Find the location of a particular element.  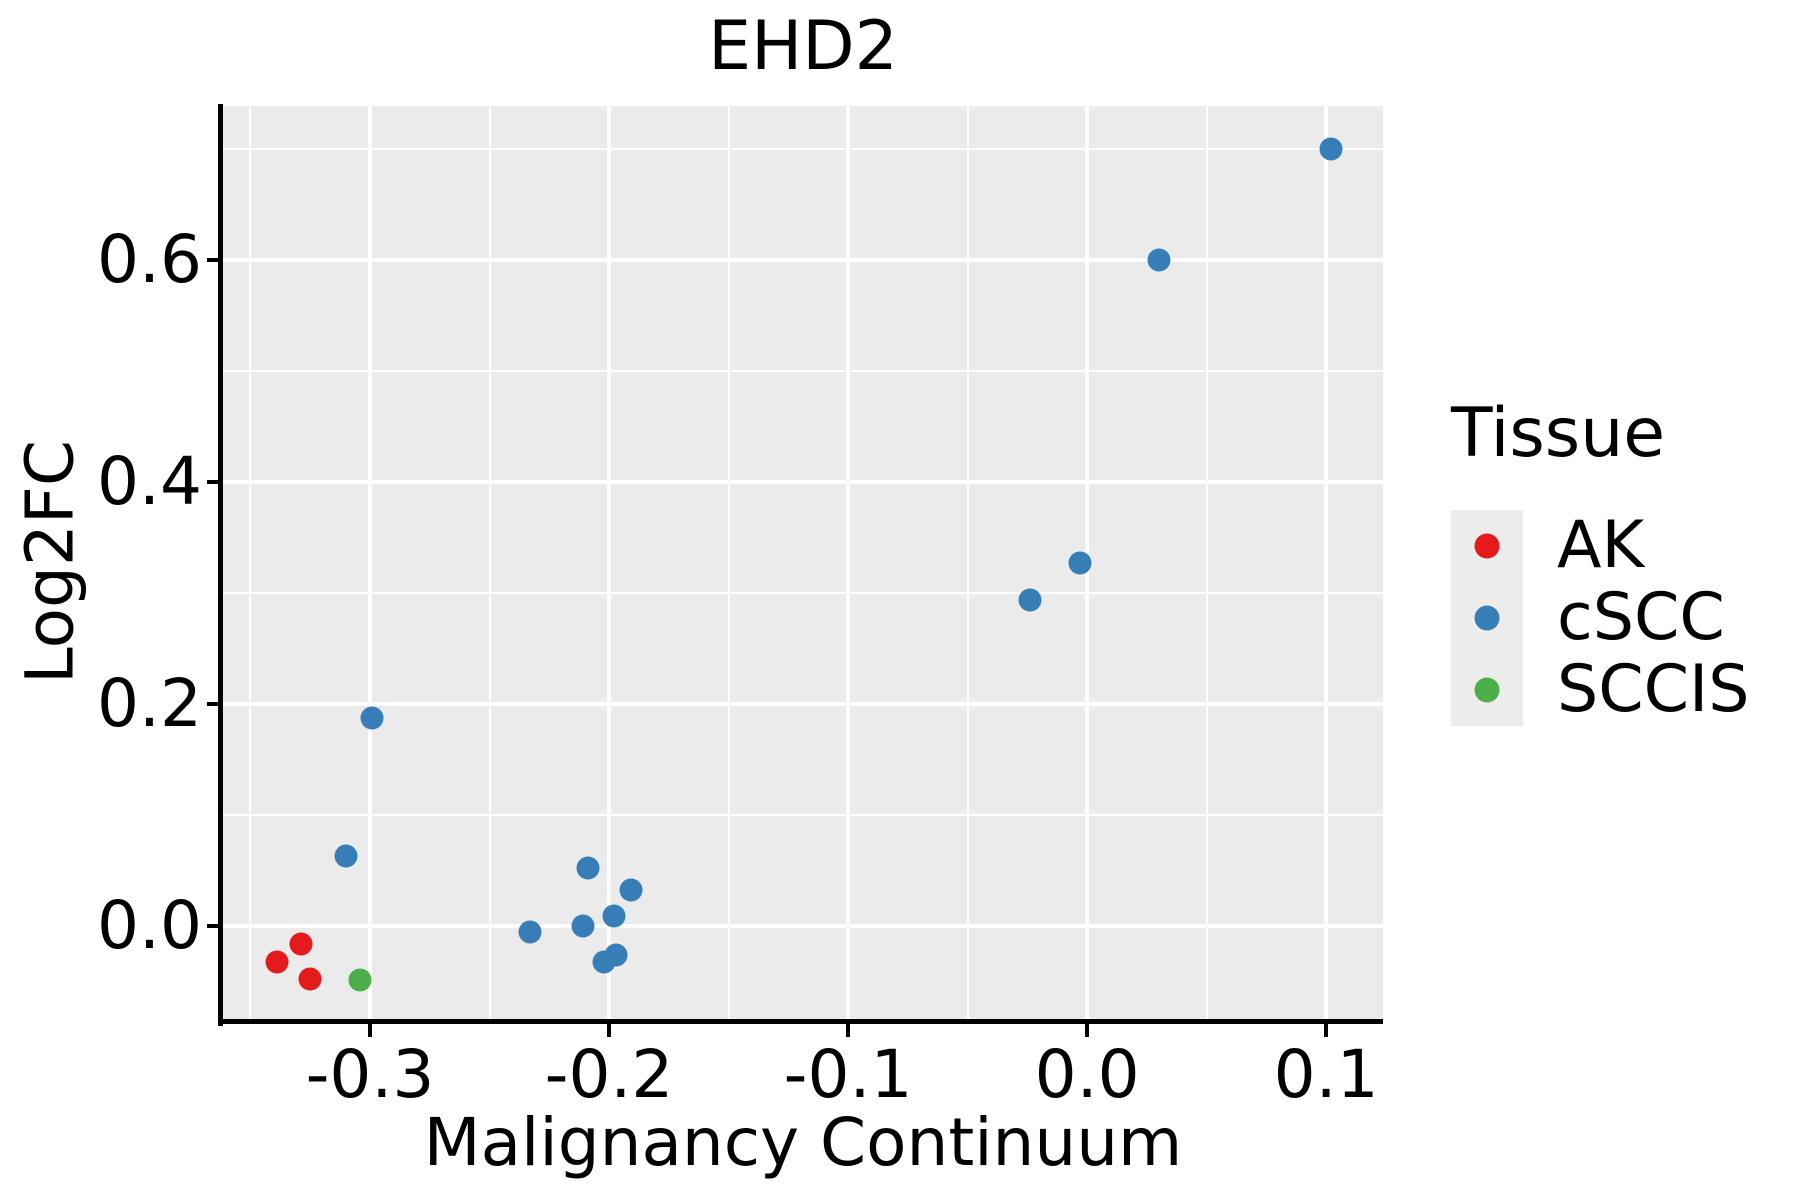

x-axis-line is located at coordinates (800, 1021).